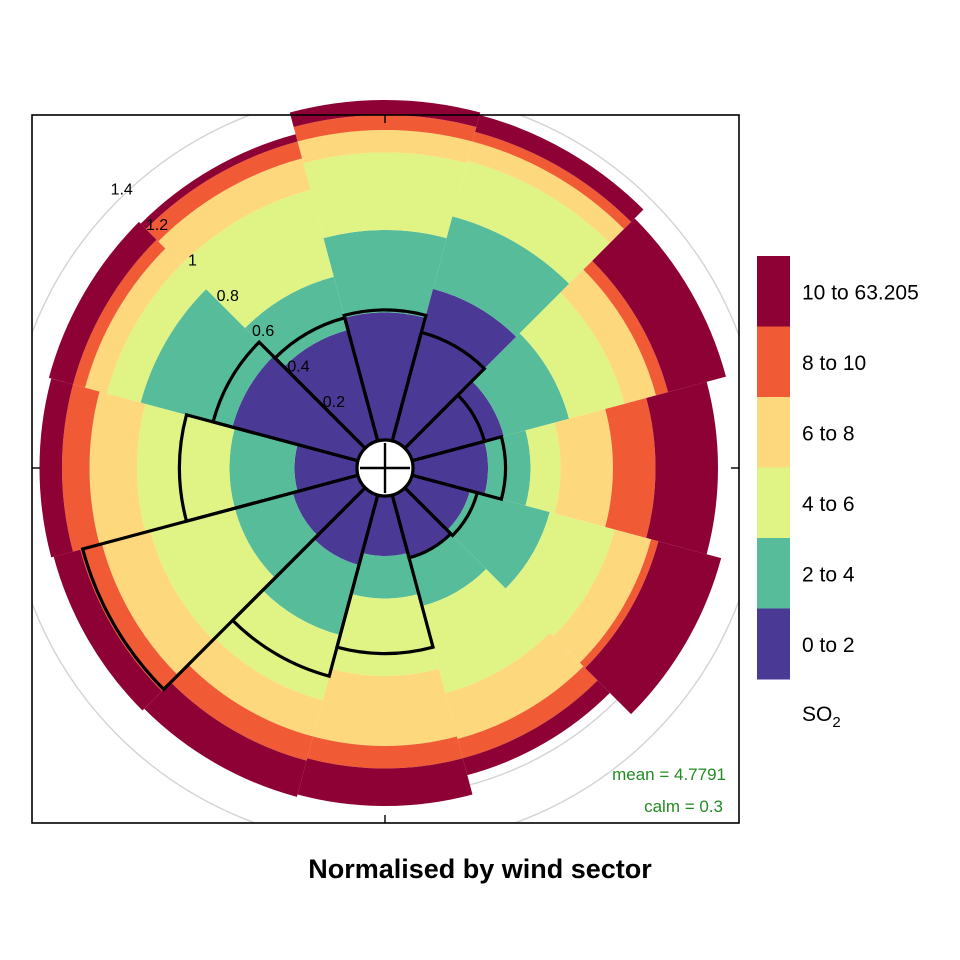 The width and height of the screenshot is (960, 960). Describe the element at coordinates (630, 468) in the screenshot. I see `bar-segment-dir90-bin4` at that location.